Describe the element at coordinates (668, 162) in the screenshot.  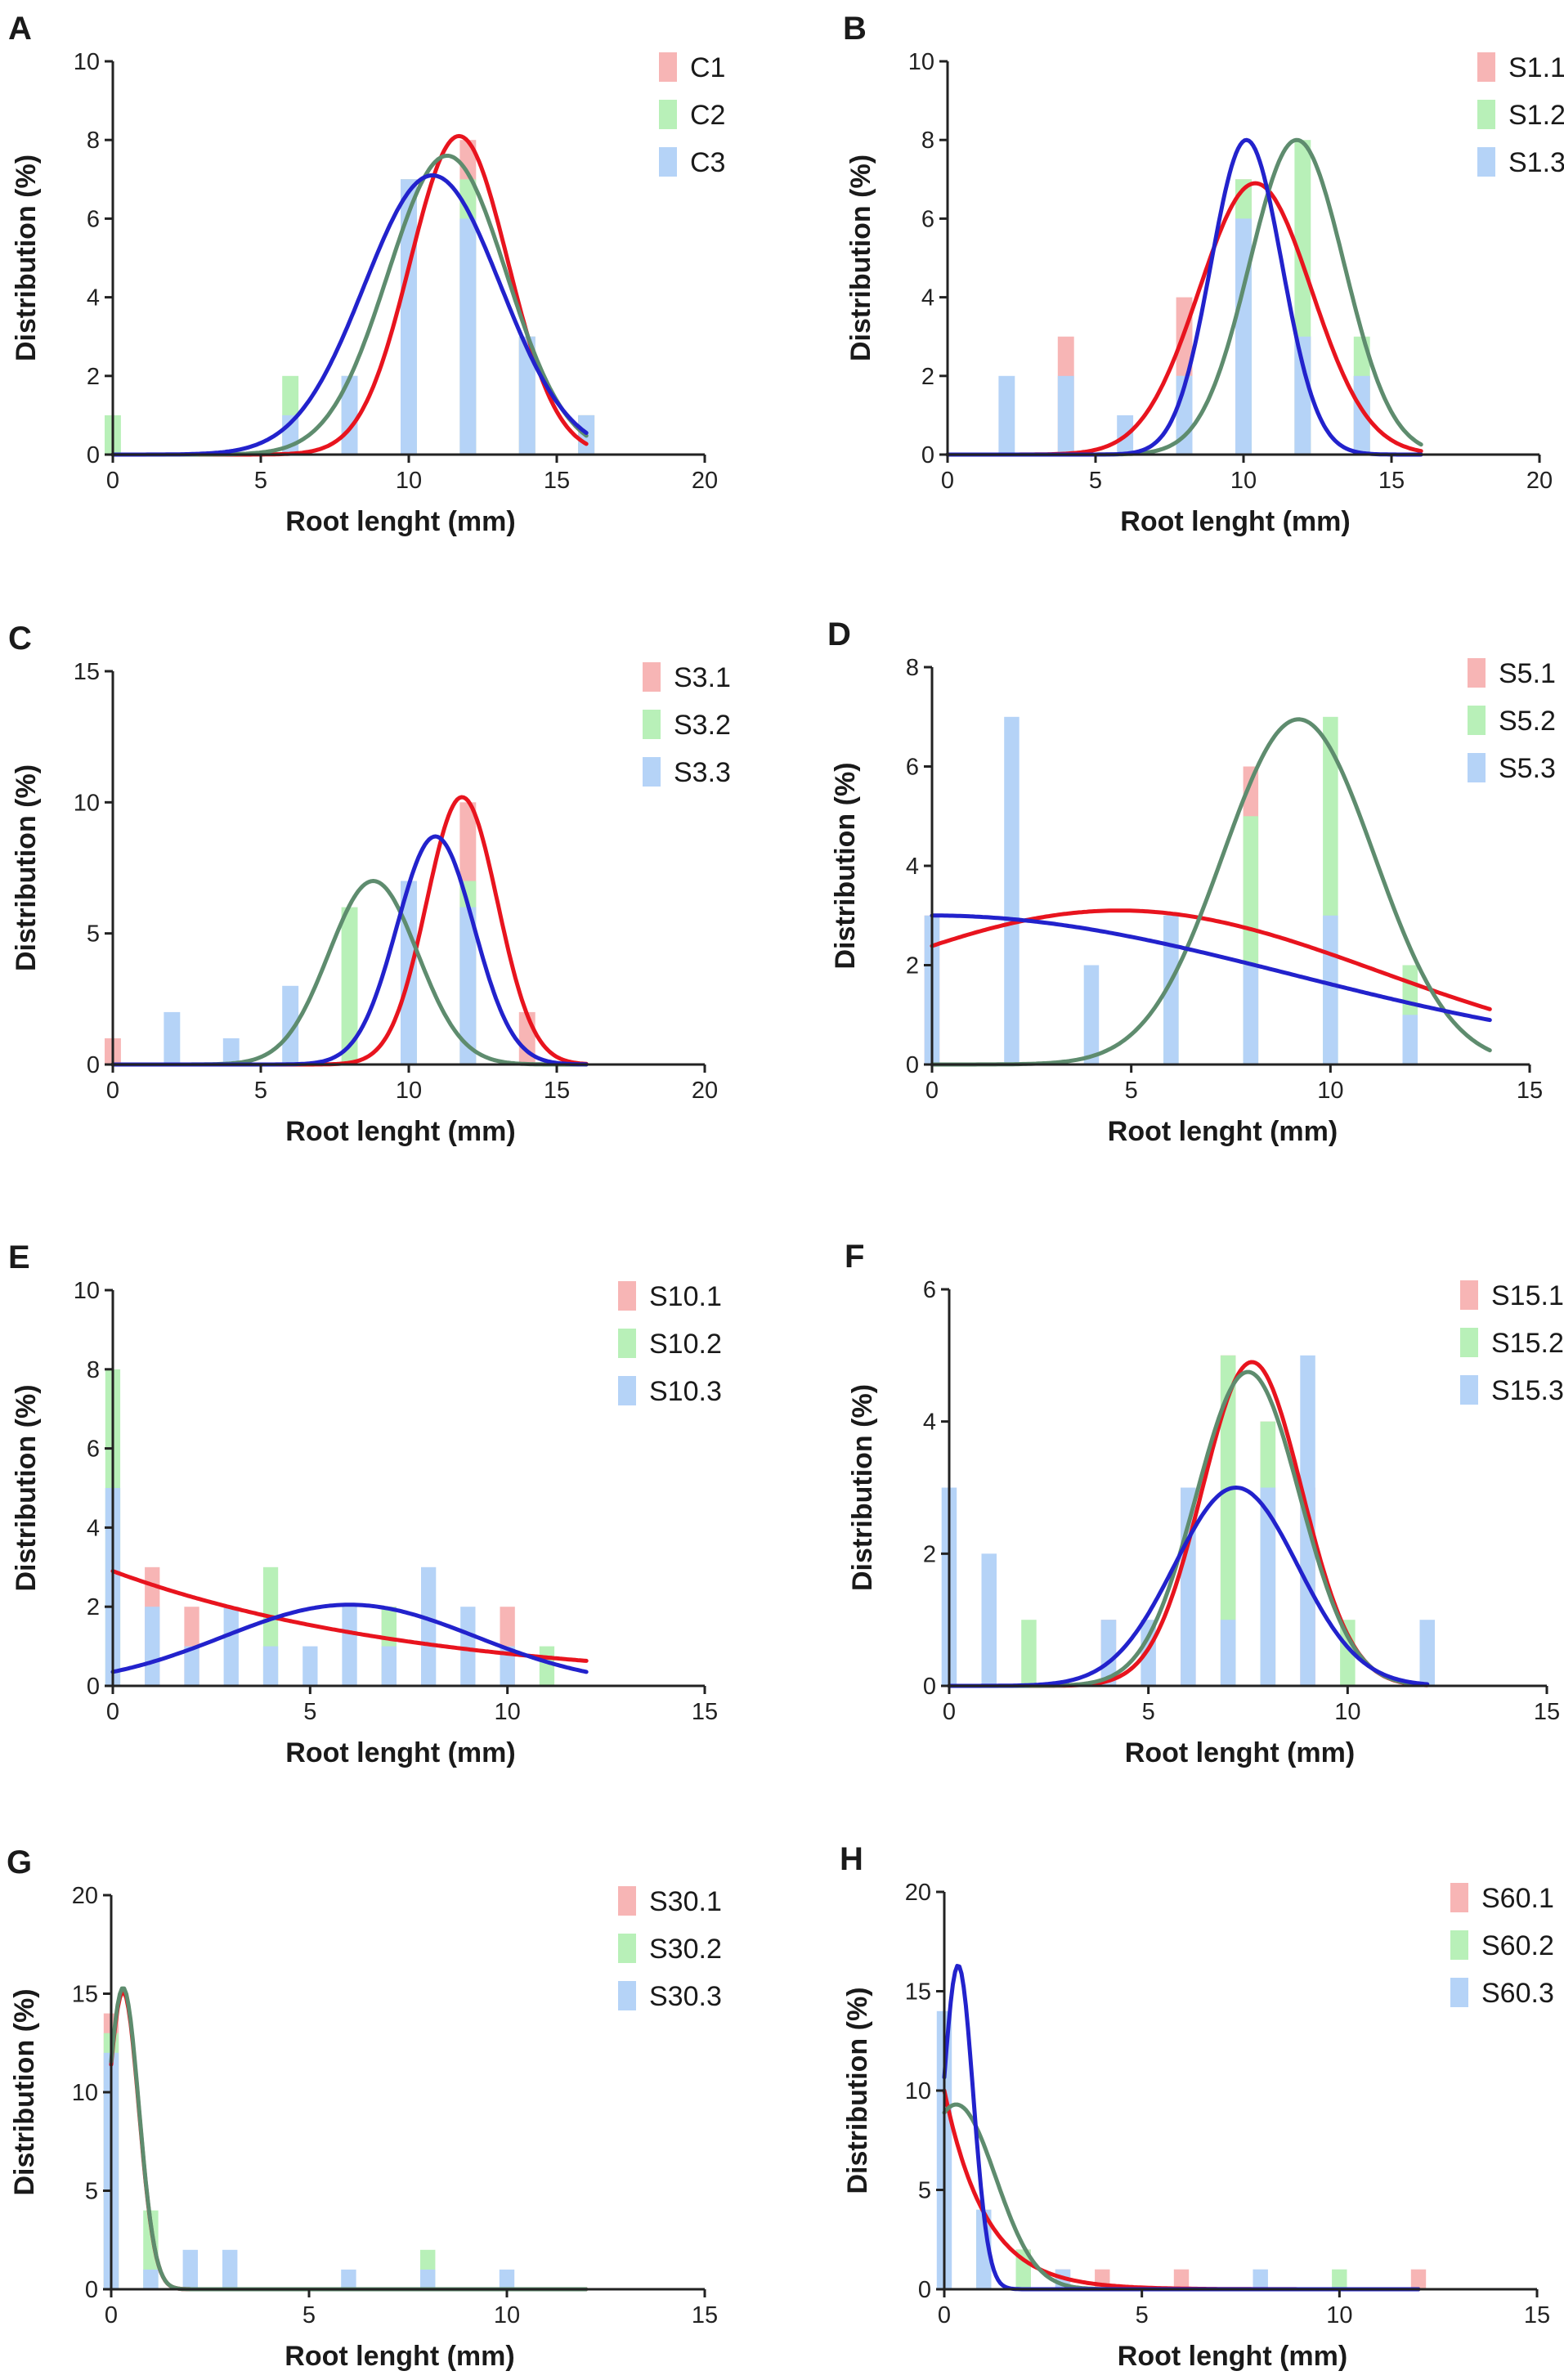
I see `legend-swatch-c3` at that location.